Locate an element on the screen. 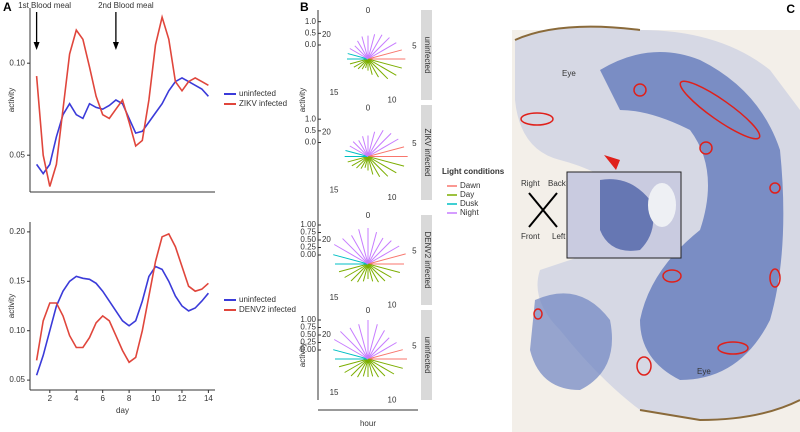  x-axis-label: hour is located at coordinates (368, 423).